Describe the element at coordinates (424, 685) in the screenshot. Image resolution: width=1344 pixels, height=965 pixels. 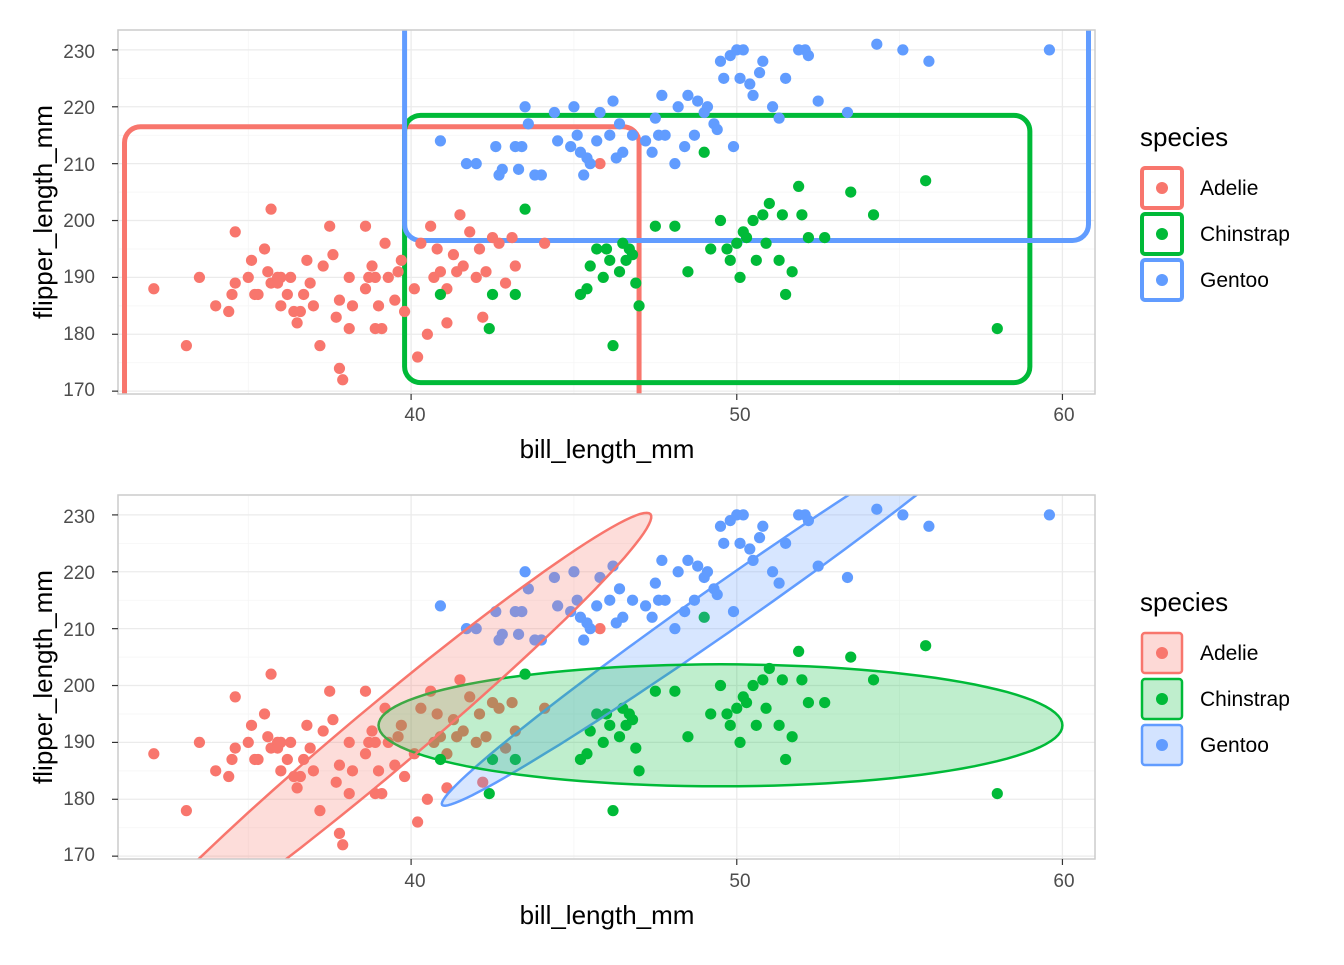
I see `ellipse-adelie` at that location.